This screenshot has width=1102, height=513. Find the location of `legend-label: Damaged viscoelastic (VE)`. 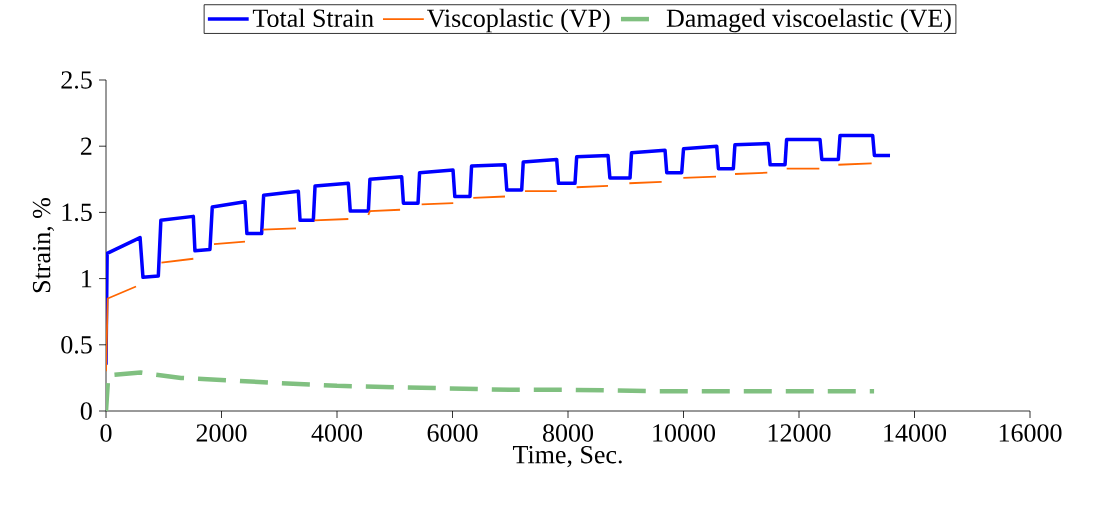

legend-label: Damaged viscoelastic (VE) is located at coordinates (808, 20).